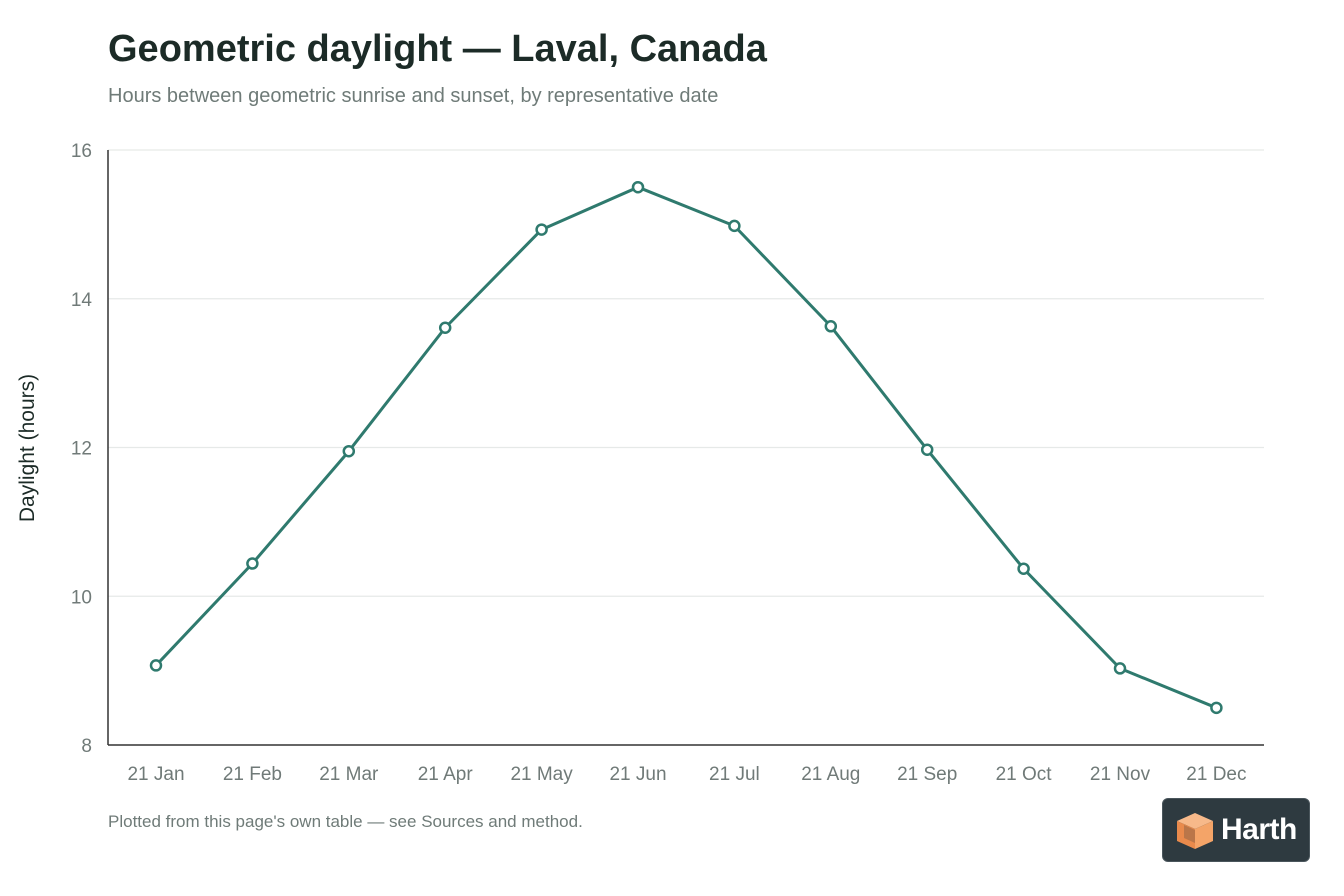 Image resolution: width=1344 pixels, height=896 pixels. I want to click on y-tick-labels: 8 10 12 14 16, so click(82, 449).